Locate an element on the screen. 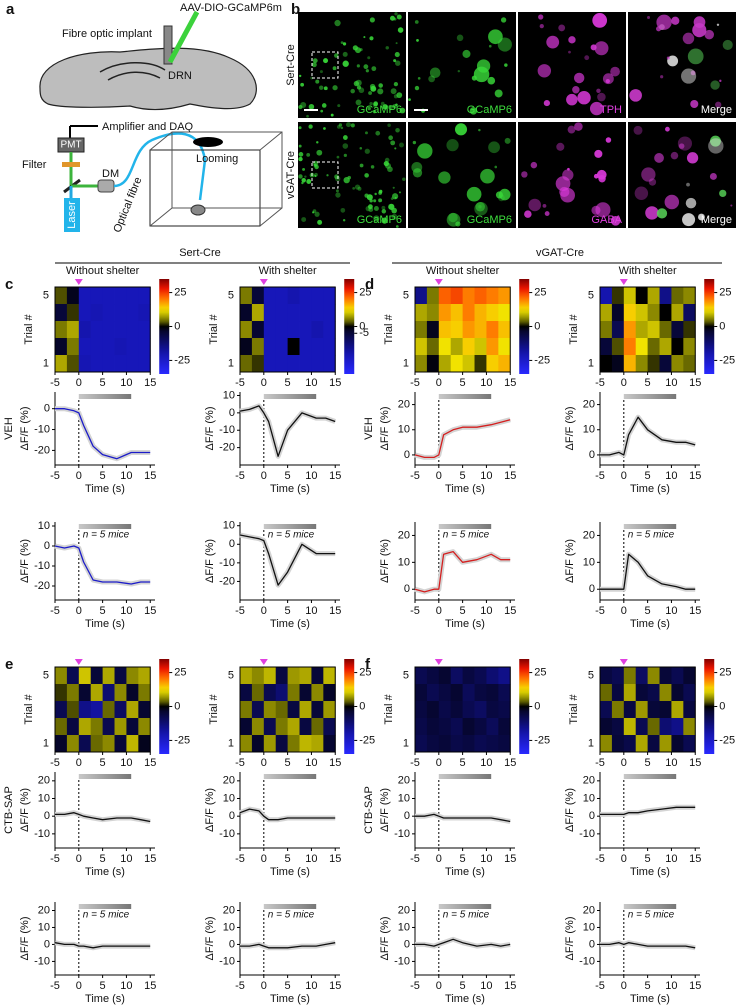 The height and width of the screenshot is (1007, 751). y-tick-label: -20 is located at coordinates (227, 448).